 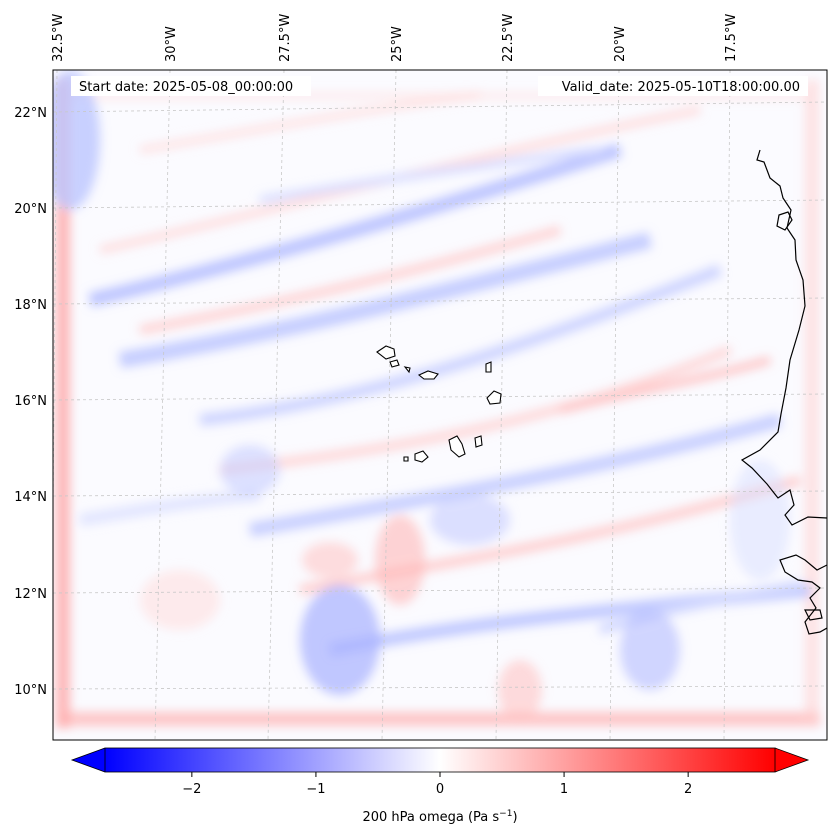 What do you see at coordinates (30, 305) in the screenshot?
I see `latitude-label: 18°N` at bounding box center [30, 305].